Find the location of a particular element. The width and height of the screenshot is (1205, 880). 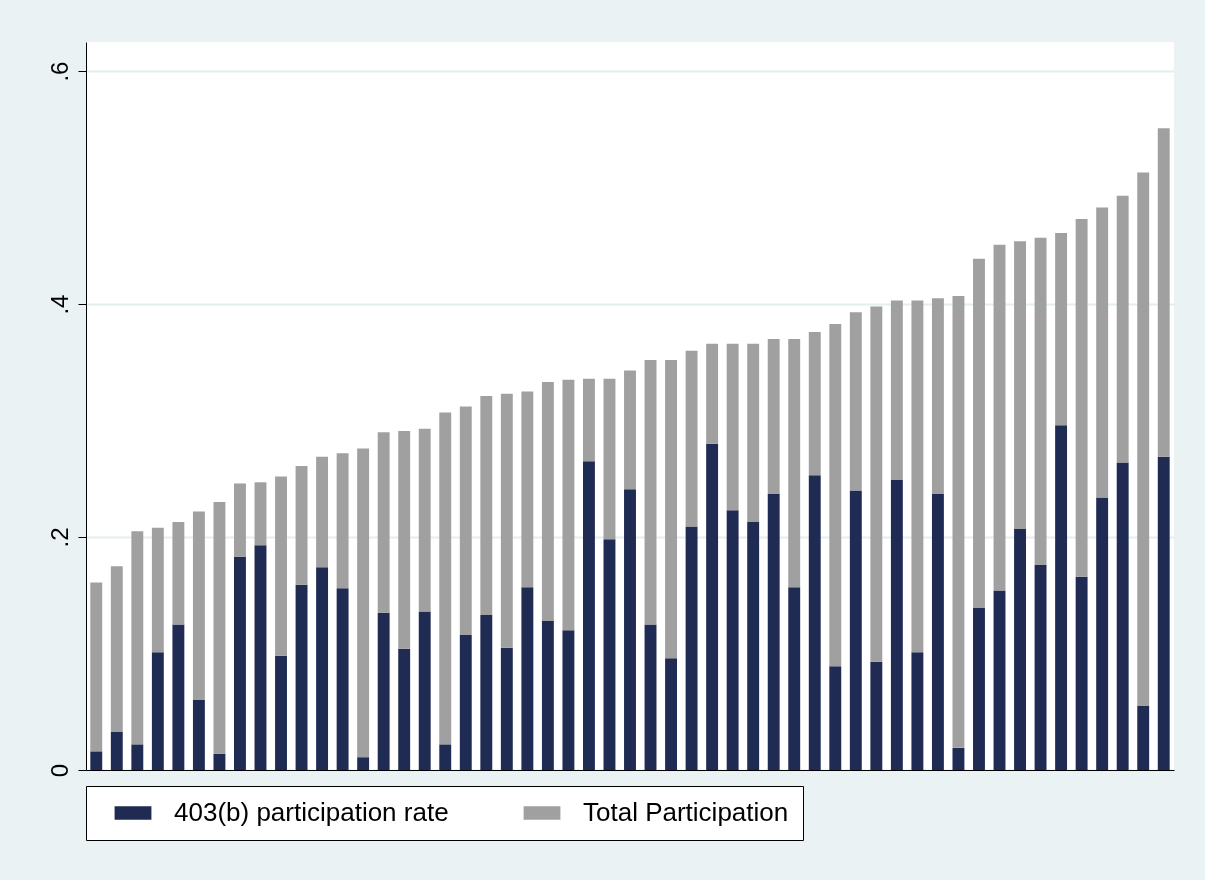

legend-label: Total Participation is located at coordinates (686, 812).